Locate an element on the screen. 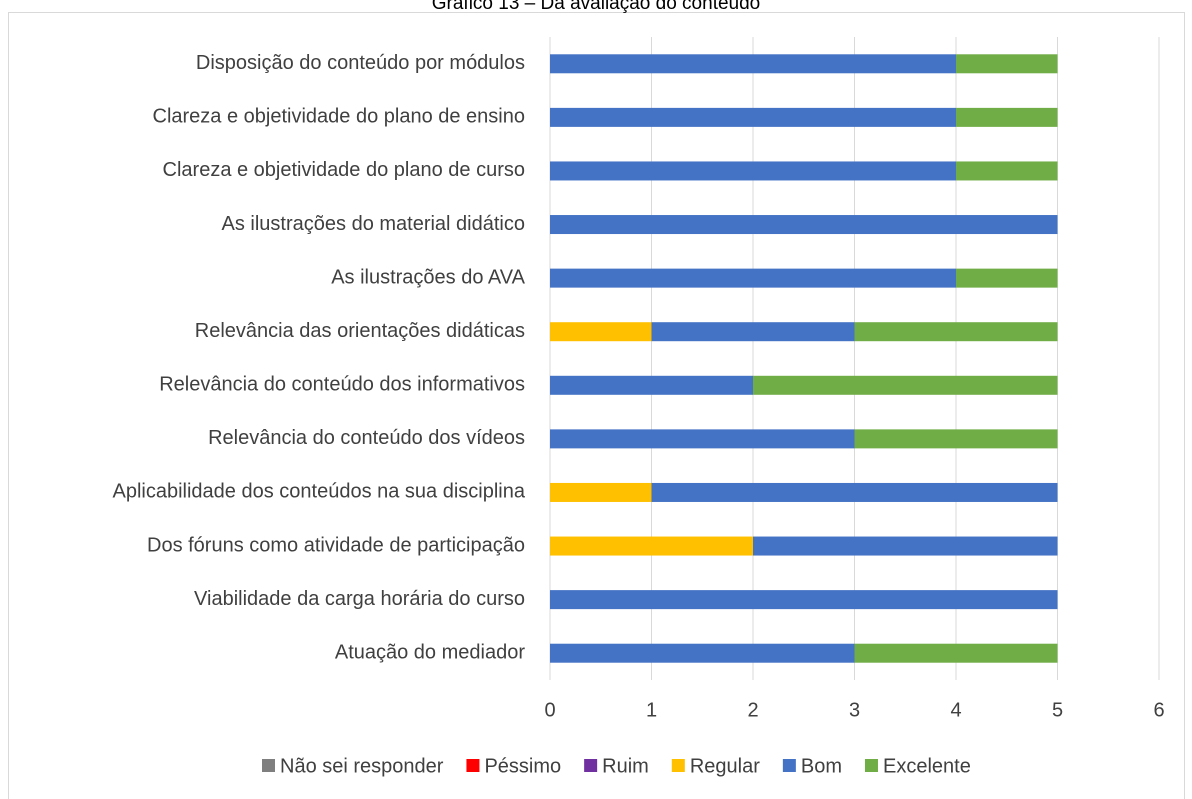 The width and height of the screenshot is (1192, 799). y-tick-label: Clareza e objetividade do plano de curso is located at coordinates (344, 170).